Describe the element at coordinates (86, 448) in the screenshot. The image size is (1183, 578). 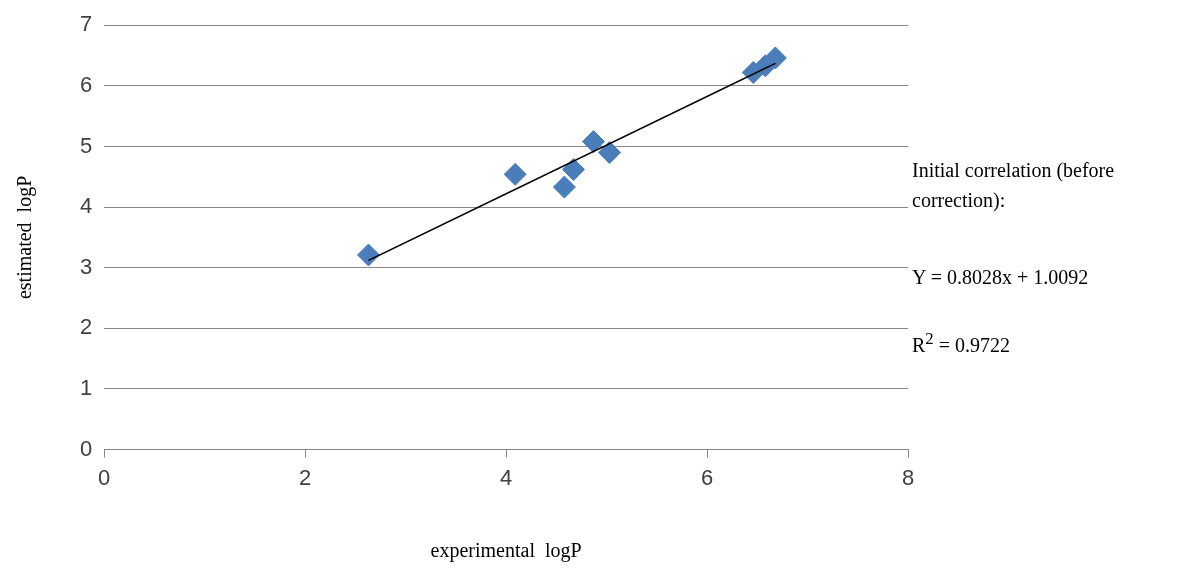
I see `y-tick-label: 0` at that location.